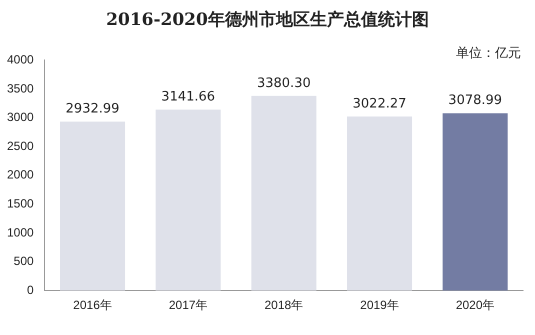  Describe the element at coordinates (24, 261) in the screenshot. I see `y-tick-label: 500` at that location.